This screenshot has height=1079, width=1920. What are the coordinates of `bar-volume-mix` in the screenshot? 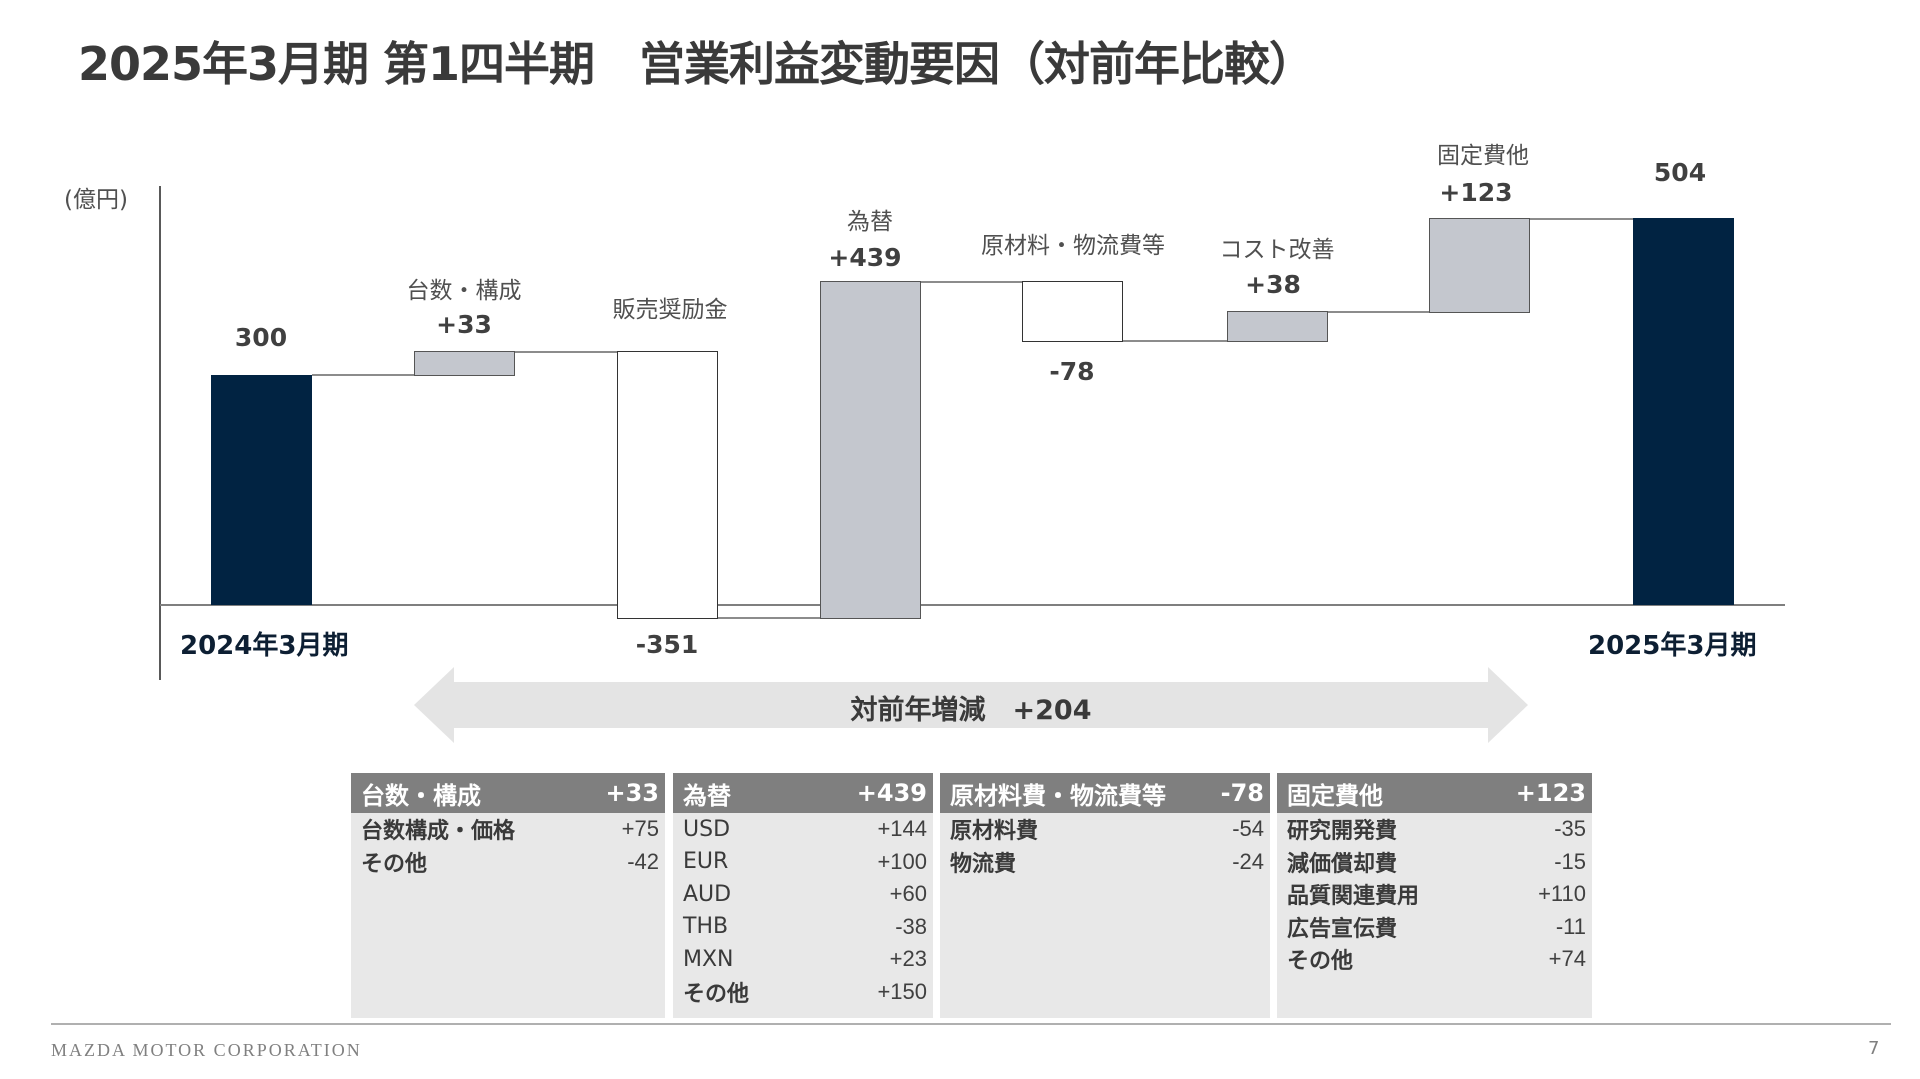 It's located at (464, 363).